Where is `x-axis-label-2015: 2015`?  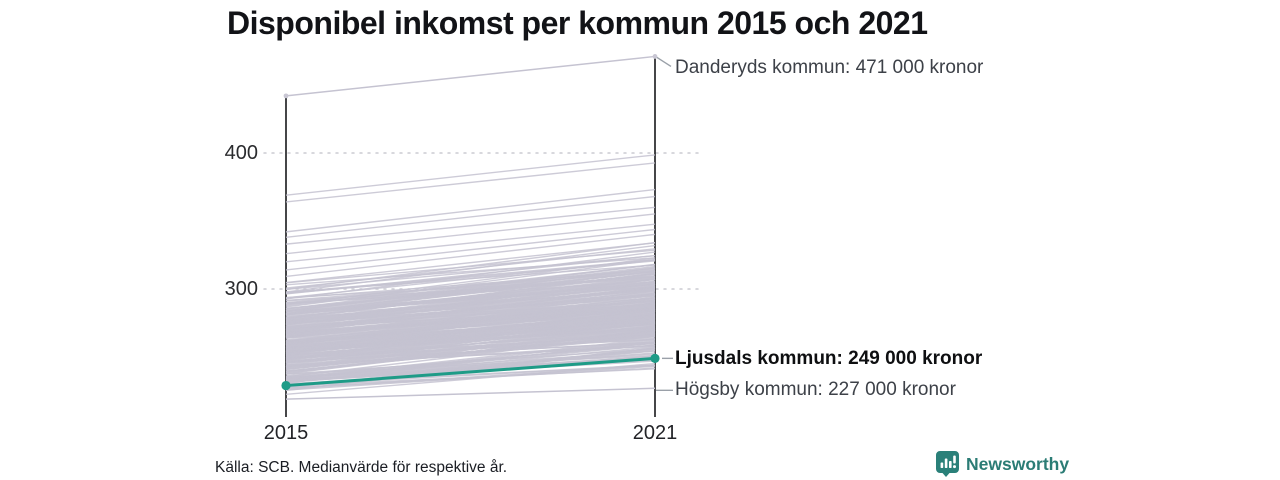 x-axis-label-2015: 2015 is located at coordinates (286, 433).